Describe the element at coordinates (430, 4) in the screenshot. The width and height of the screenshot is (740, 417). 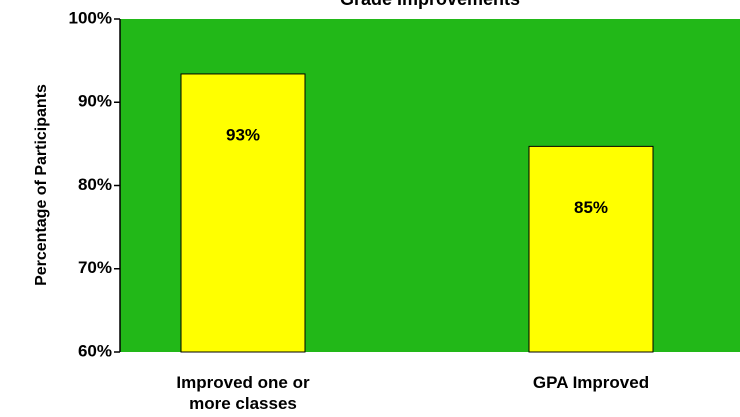
I see `chart-title: Grade Improvements` at that location.